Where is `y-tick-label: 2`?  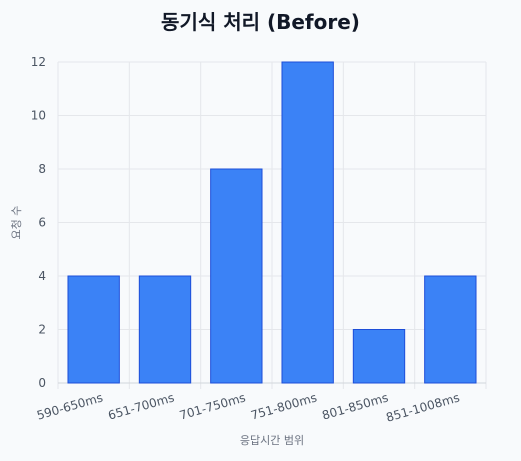
y-tick-label: 2 is located at coordinates (42, 330).